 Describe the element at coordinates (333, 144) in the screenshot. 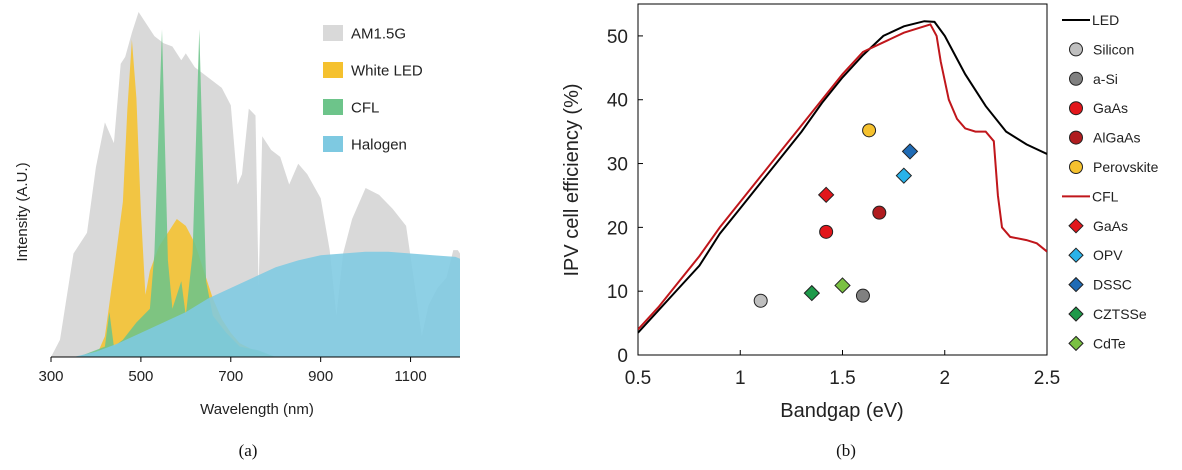

I see `legend-swatch-halogen` at that location.